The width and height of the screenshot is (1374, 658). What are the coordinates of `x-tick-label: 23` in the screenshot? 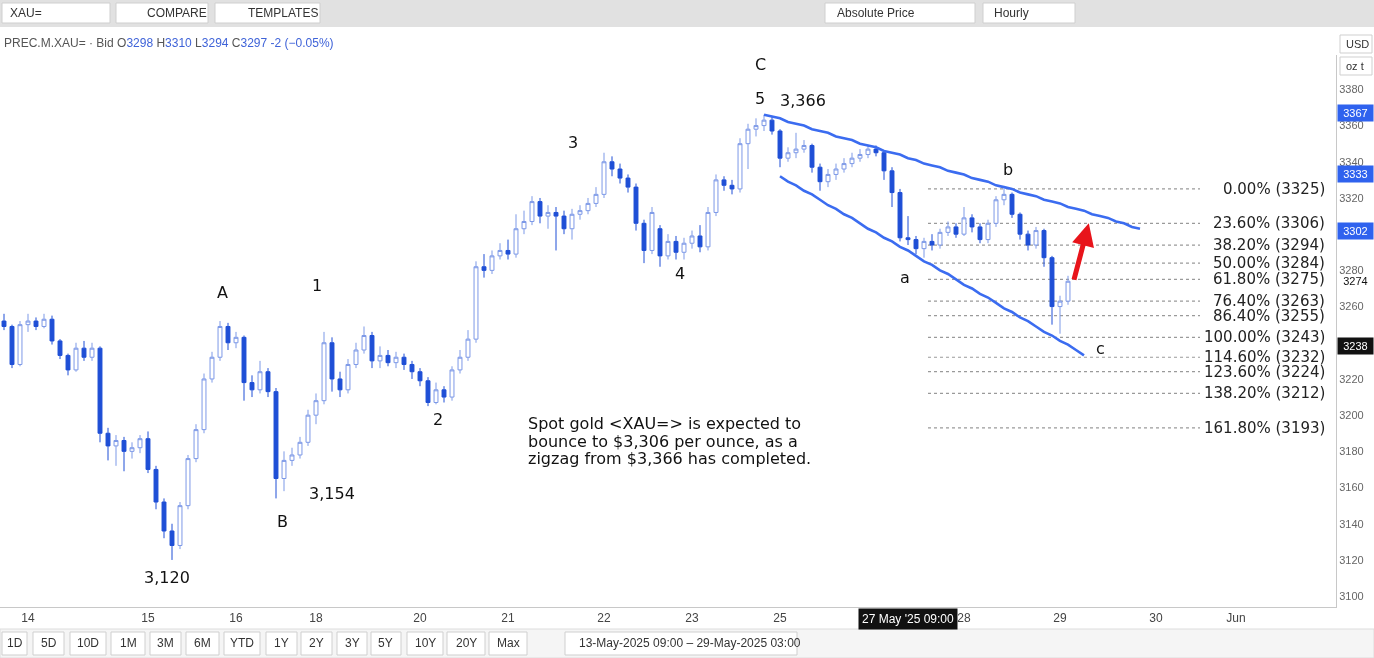 It's located at (692, 618).